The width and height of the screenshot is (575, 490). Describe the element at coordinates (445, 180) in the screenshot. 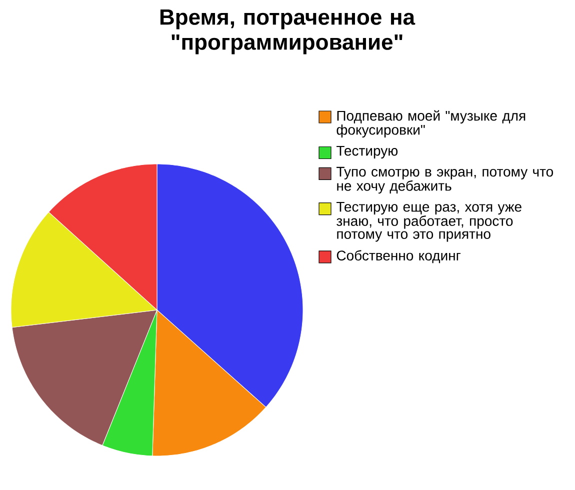

I see `legend-label: Тупо смотрю в экран, потому что не хочу дебажить` at that location.